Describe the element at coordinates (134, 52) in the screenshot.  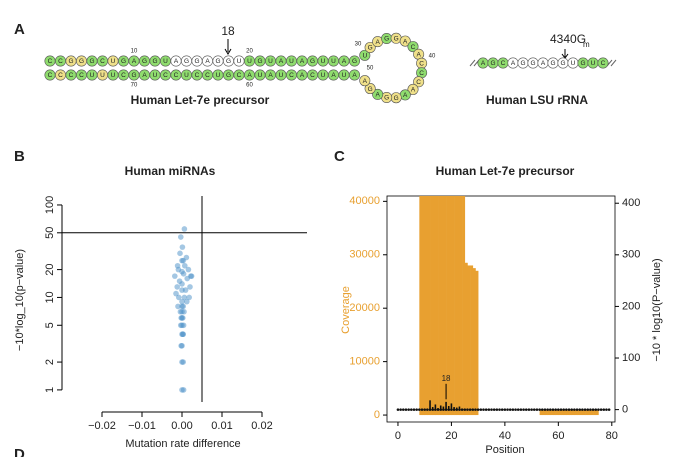
I see `position-number: 10` at that location.